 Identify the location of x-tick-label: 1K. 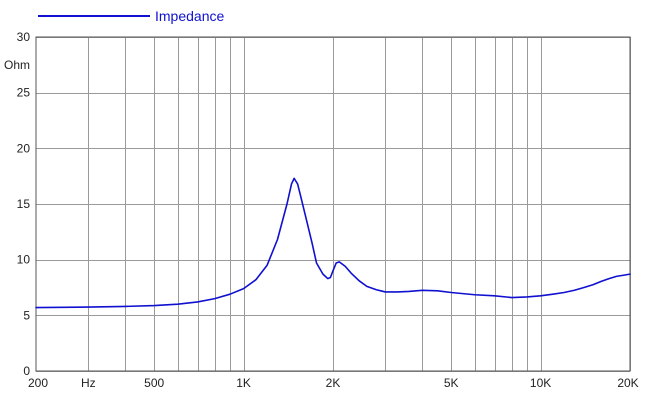
(243, 383).